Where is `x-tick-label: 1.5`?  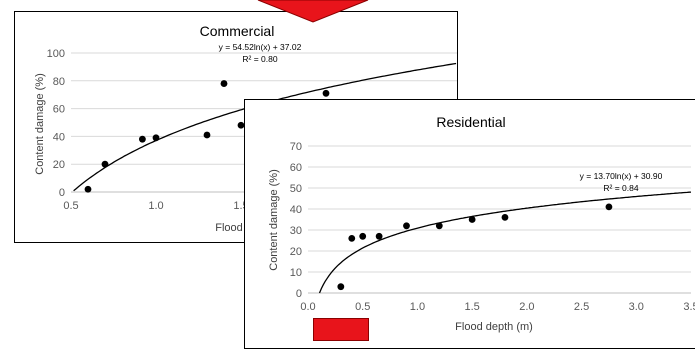
x-tick-label: 1.5 is located at coordinates (471, 307).